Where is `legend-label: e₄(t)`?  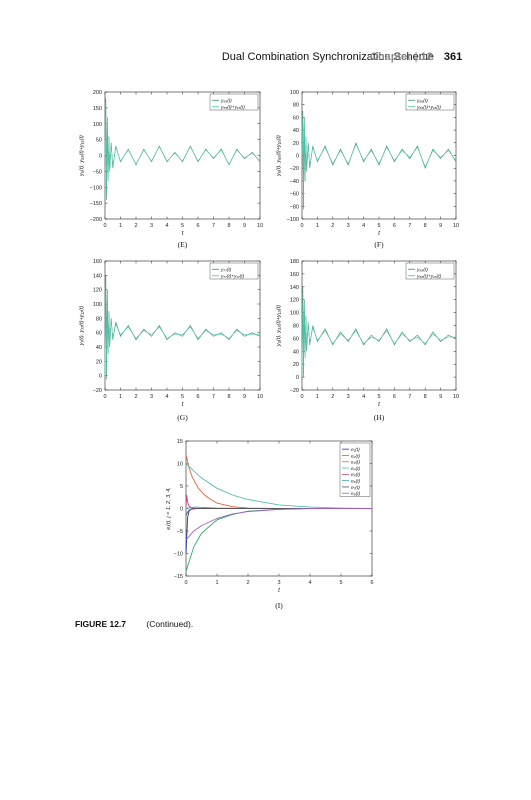 legend-label: e₄(t) is located at coordinates (356, 469).